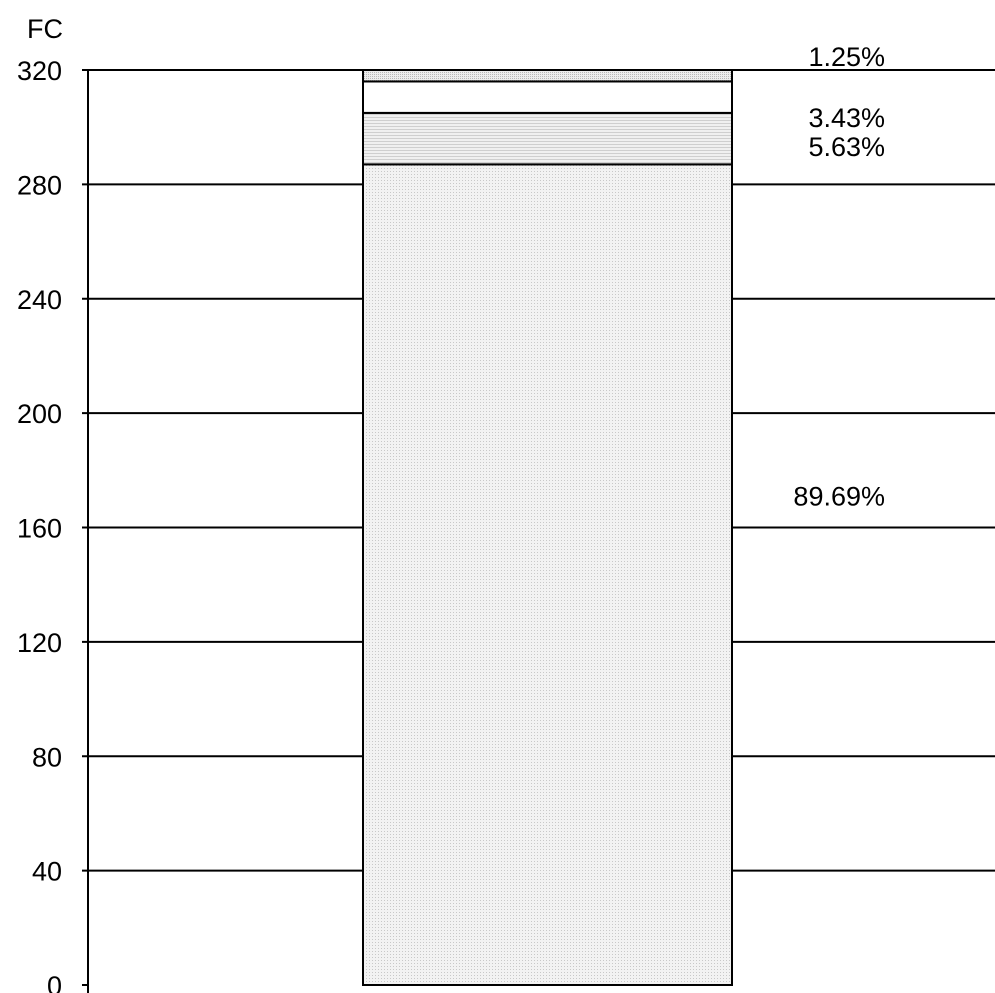 This screenshot has width=995, height=993. I want to click on segment-label-1: 89.69%, so click(839, 497).